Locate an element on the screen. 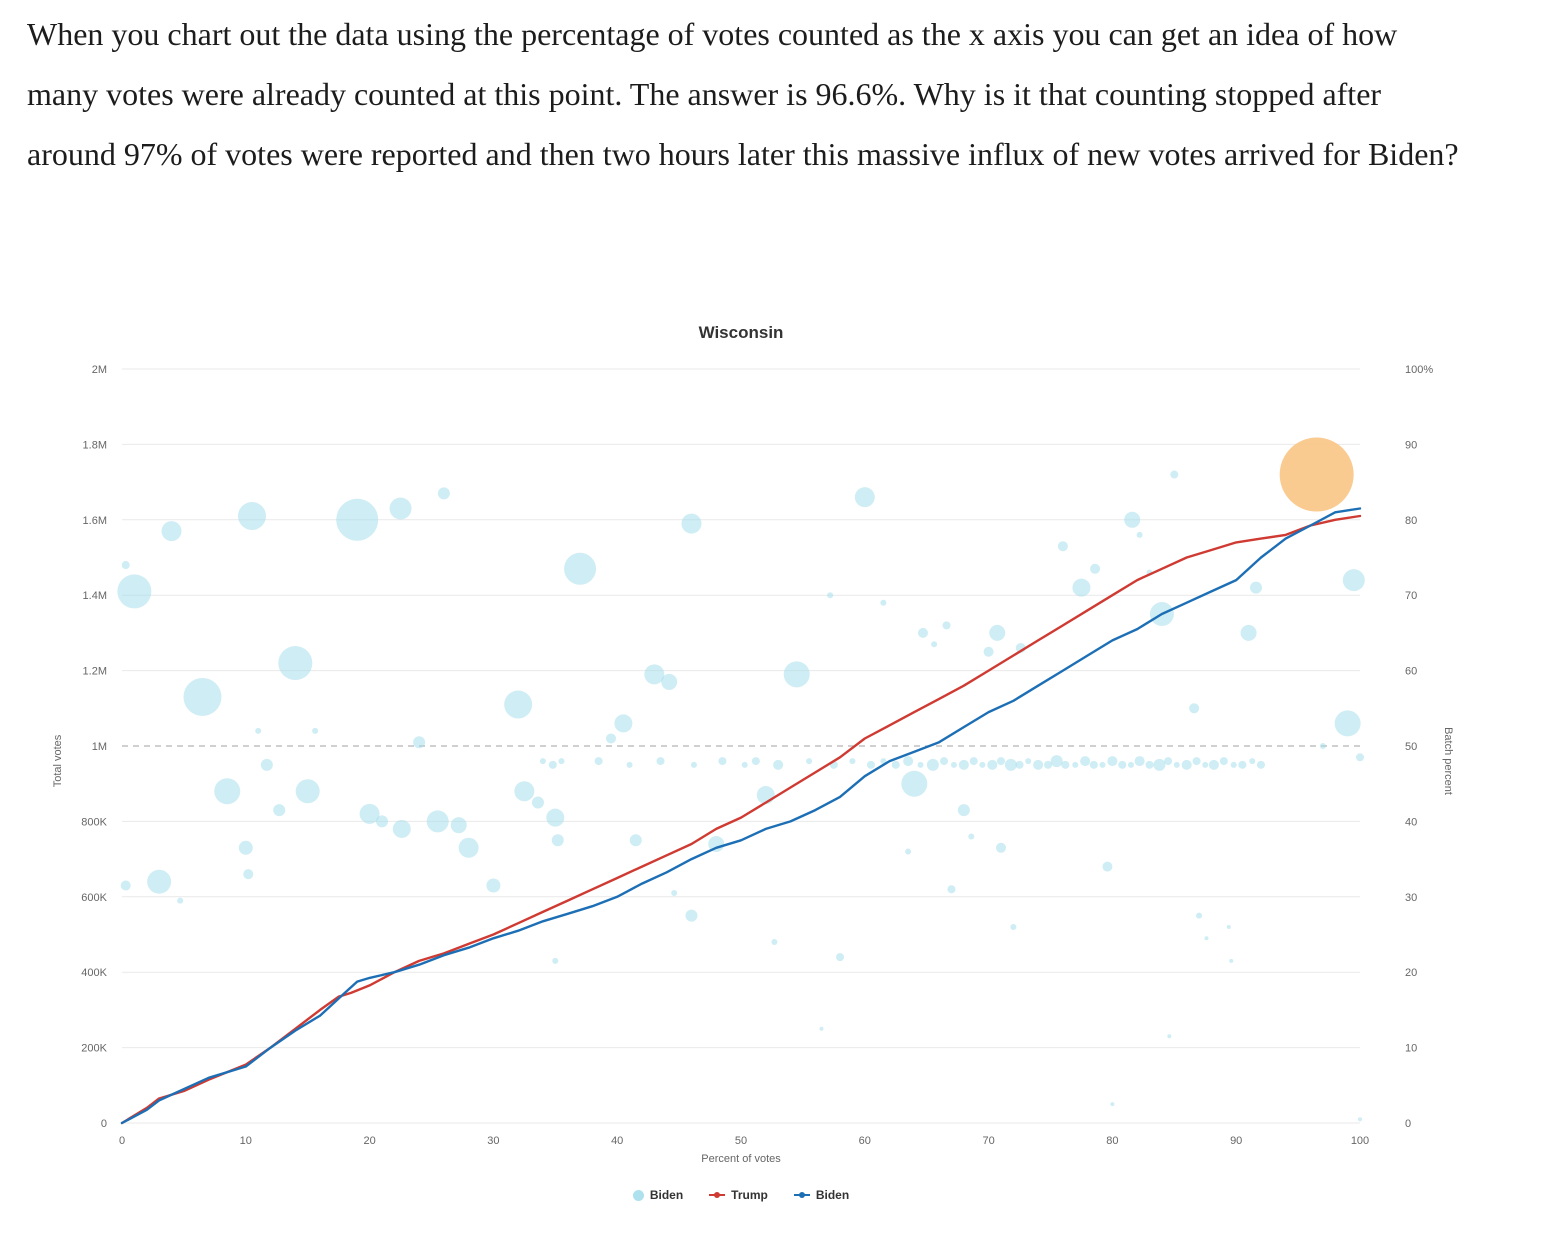 The image size is (1552, 1238). y-axis-left-label: Total votes is located at coordinates (58, 761).